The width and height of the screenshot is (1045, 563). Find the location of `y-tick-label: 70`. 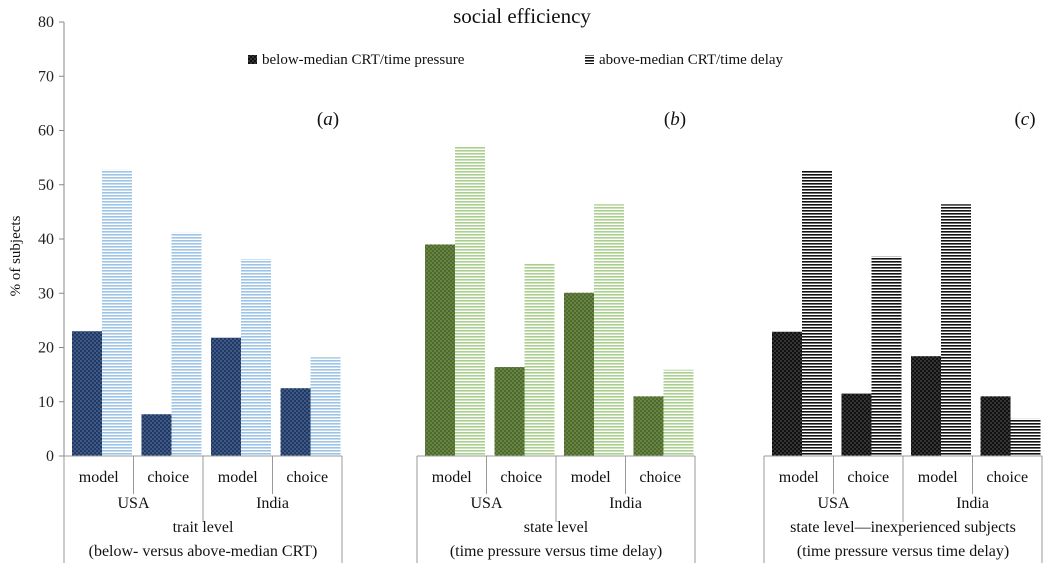

y-tick-label: 70 is located at coordinates (46, 76).